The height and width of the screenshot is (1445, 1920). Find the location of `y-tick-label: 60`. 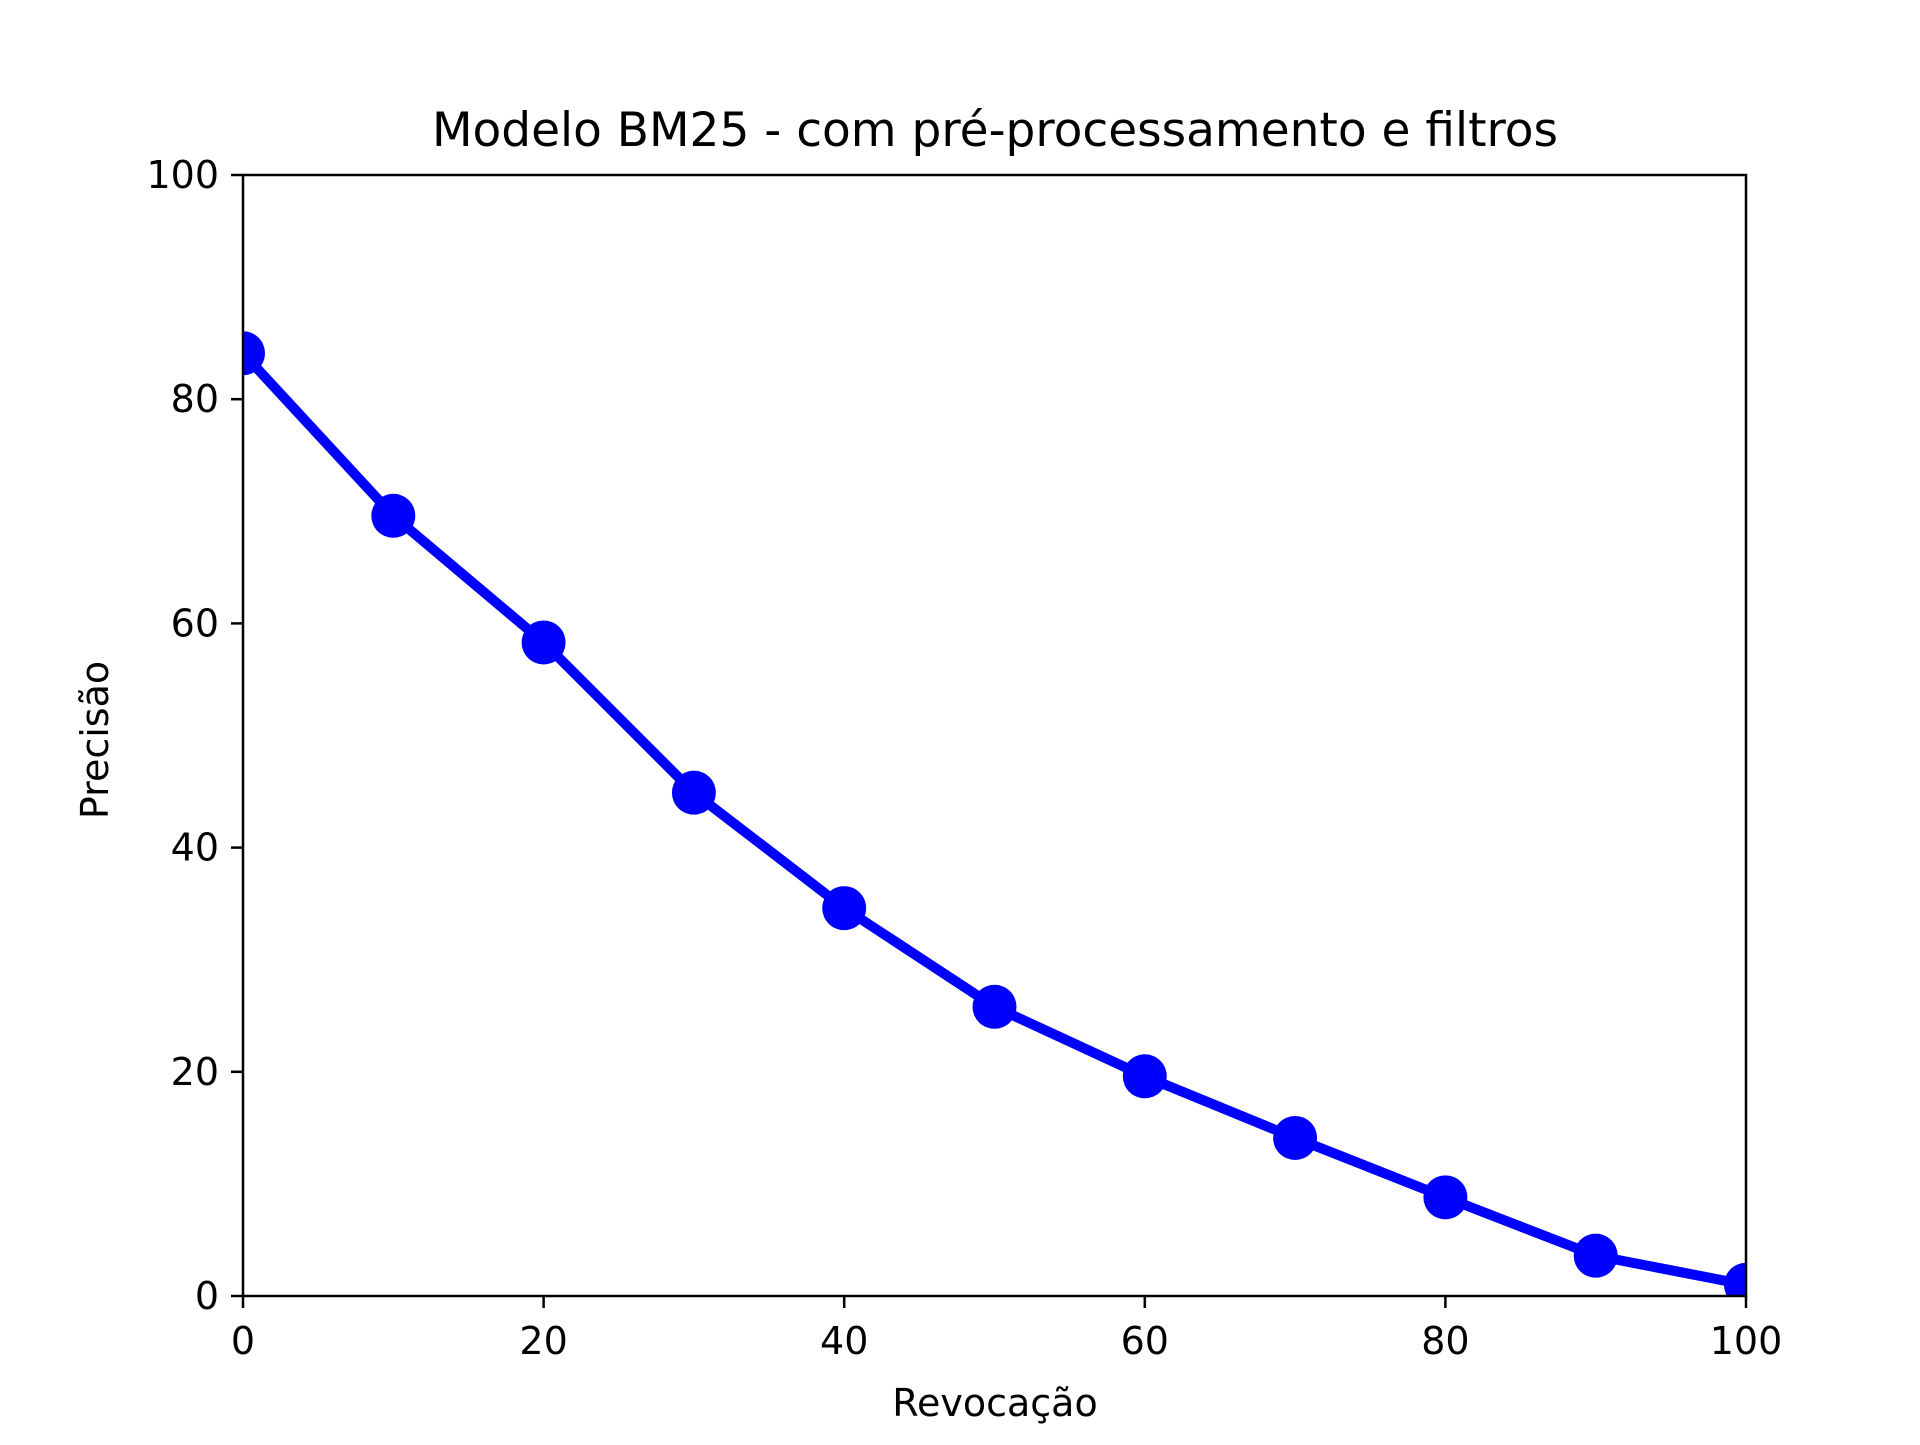

y-tick-label: 60 is located at coordinates (195, 623).